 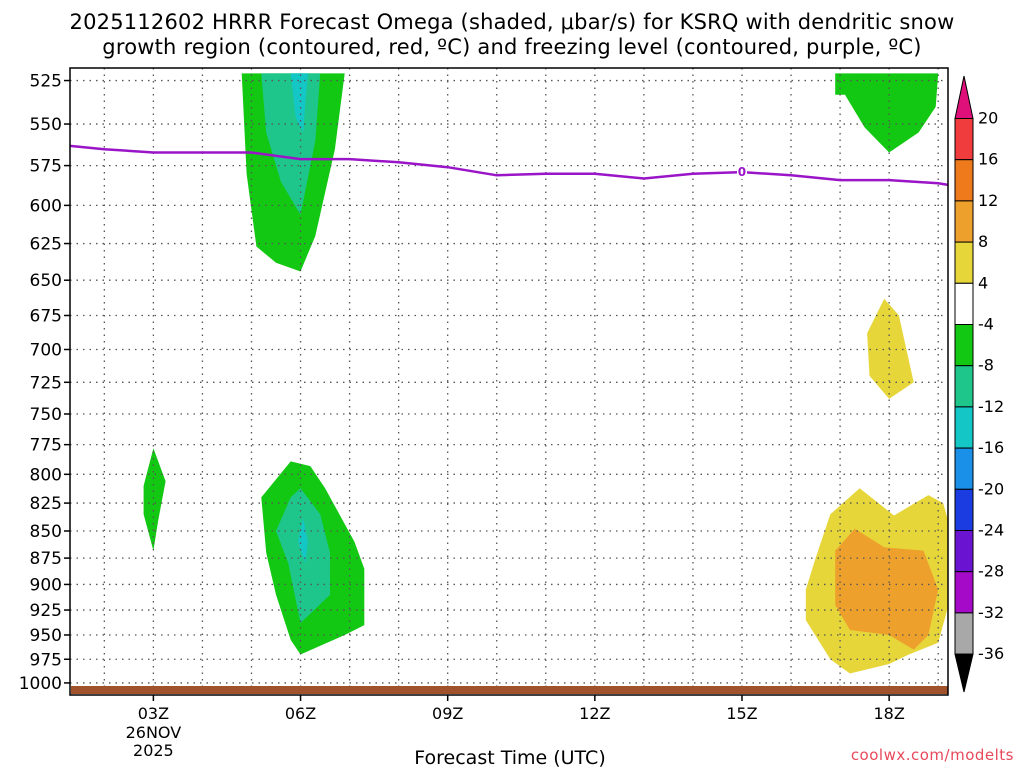 I want to click on omega-region-low-cyan-06z, so click(x=303, y=540).